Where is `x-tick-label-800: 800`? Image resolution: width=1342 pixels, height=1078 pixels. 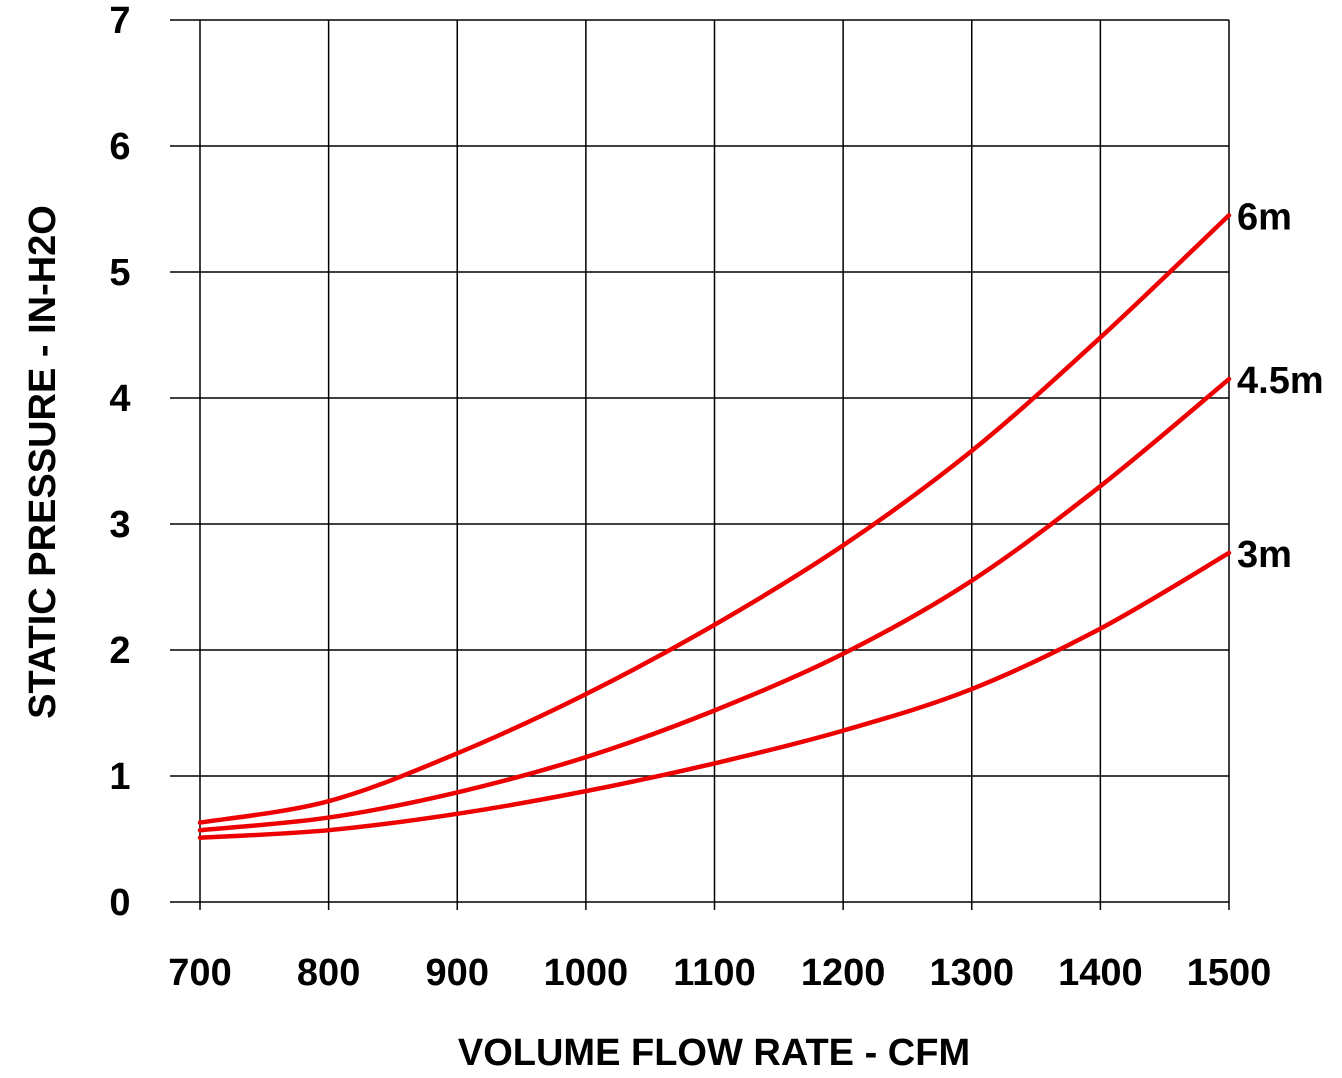
x-tick-label-800: 800 is located at coordinates (328, 973).